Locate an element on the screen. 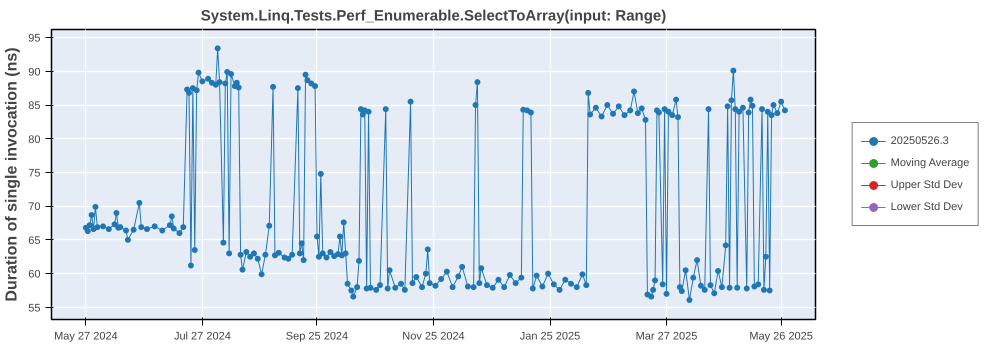  y-tick-label: 75 is located at coordinates (34, 173).